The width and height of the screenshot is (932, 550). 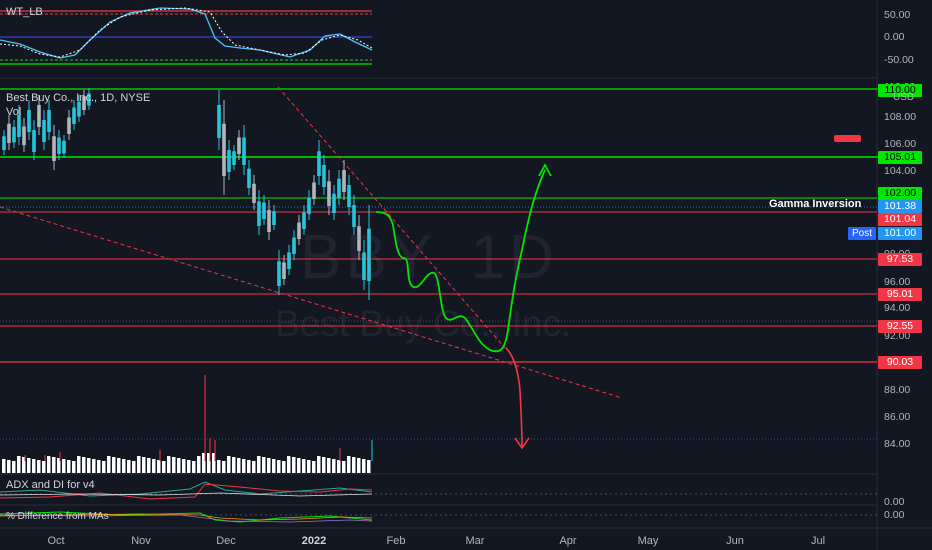 What do you see at coordinates (900, 206) in the screenshot?
I see `last-price-badge: 101.38` at bounding box center [900, 206].